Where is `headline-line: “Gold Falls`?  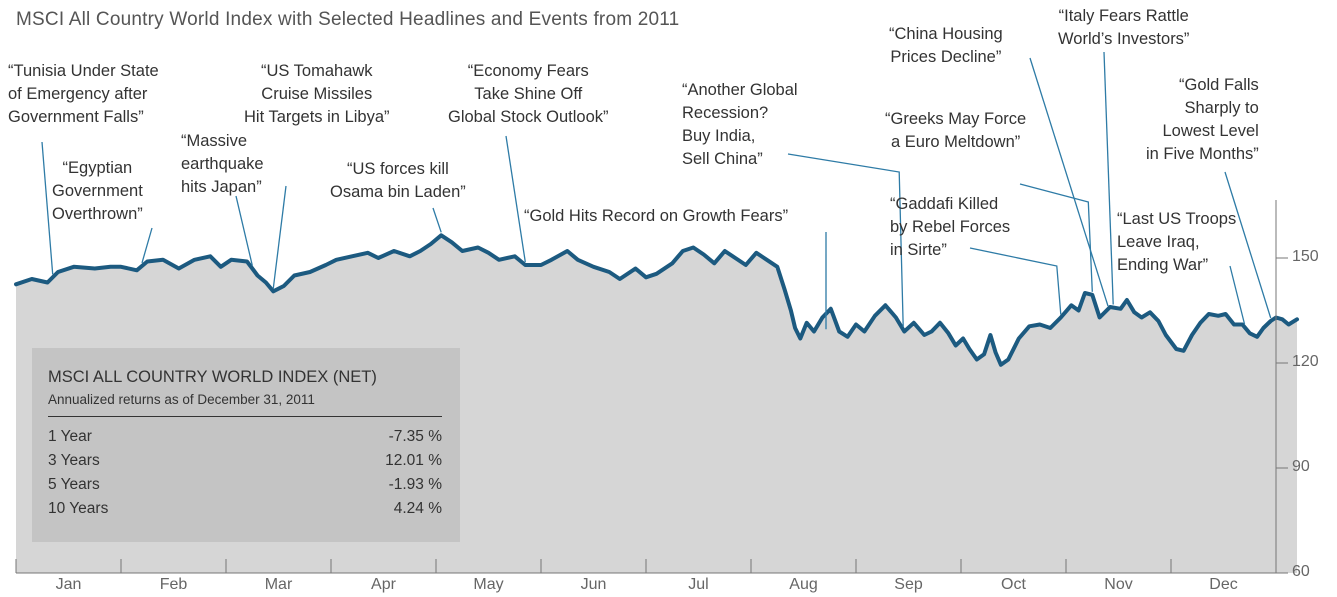
headline-line: “Gold Falls is located at coordinates (1219, 85).